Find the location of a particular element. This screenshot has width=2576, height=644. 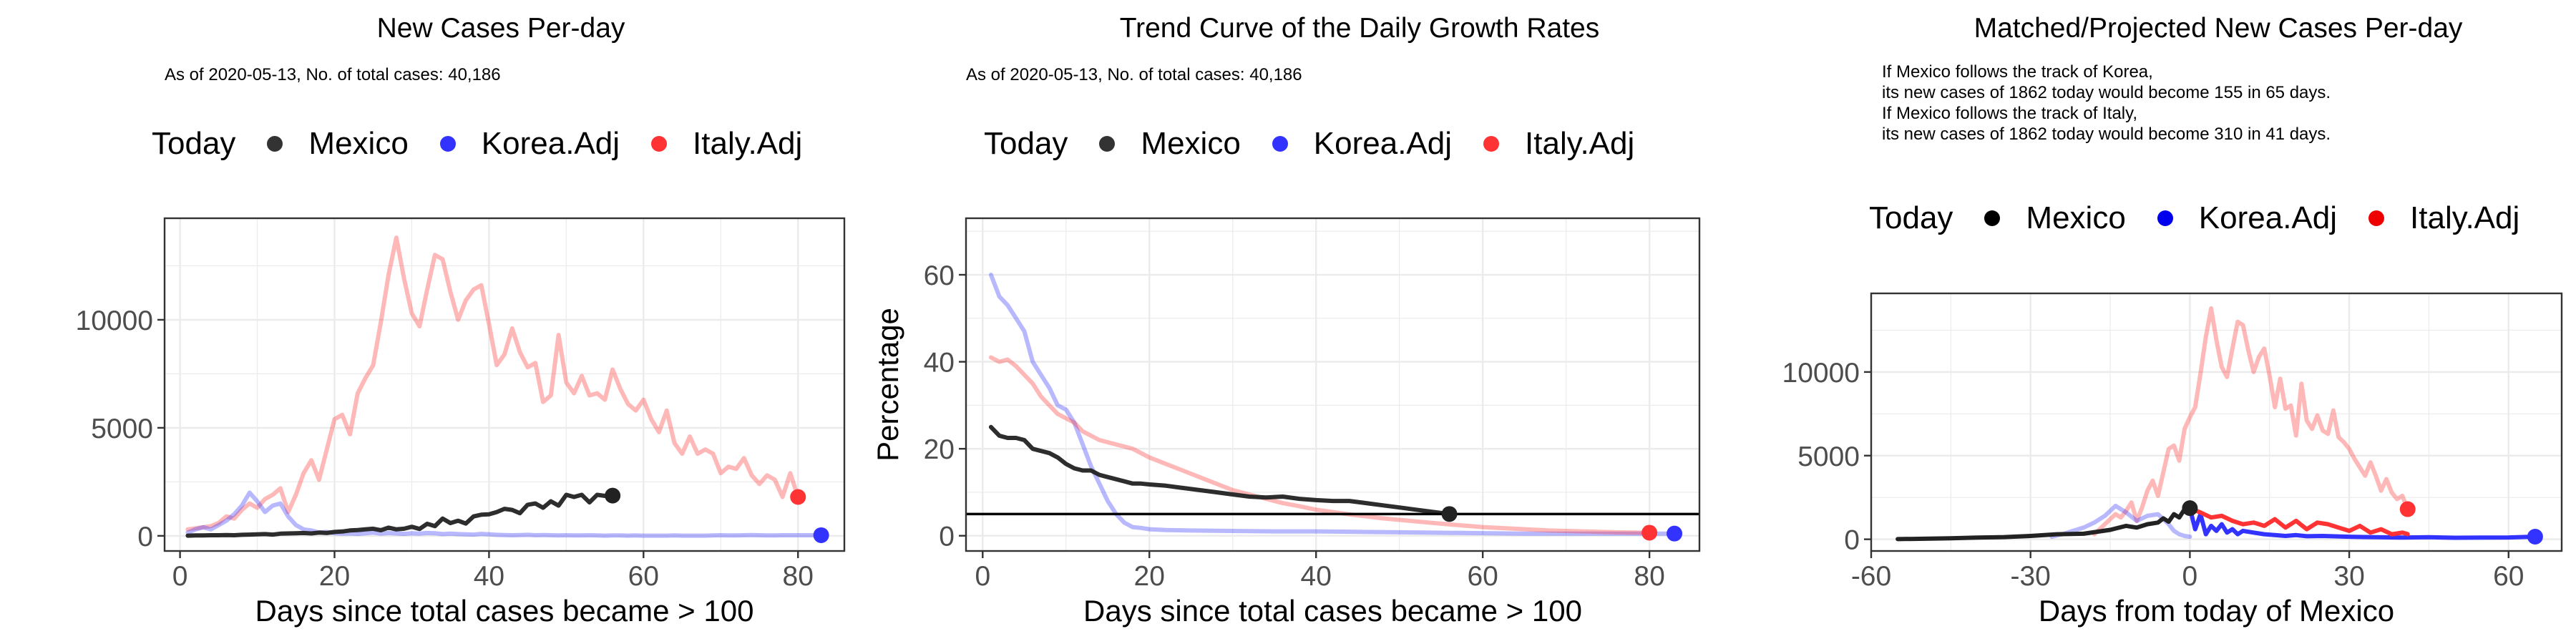

series-line-korea-adj-projection is located at coordinates (2362, 523).